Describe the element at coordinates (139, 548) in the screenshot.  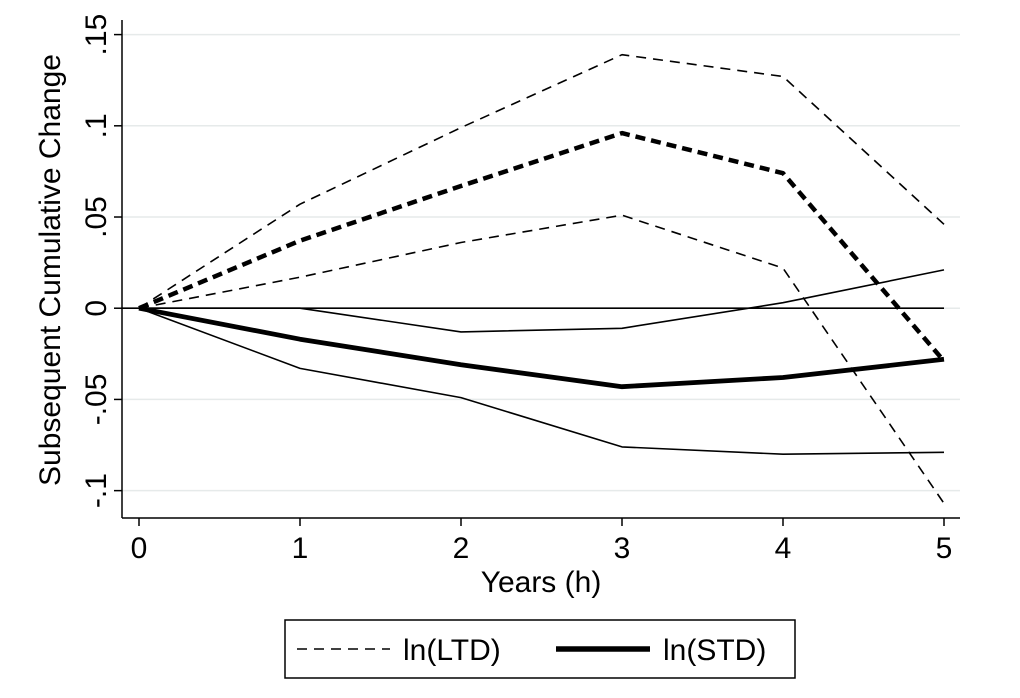
I see `x-tick-label: 0` at that location.